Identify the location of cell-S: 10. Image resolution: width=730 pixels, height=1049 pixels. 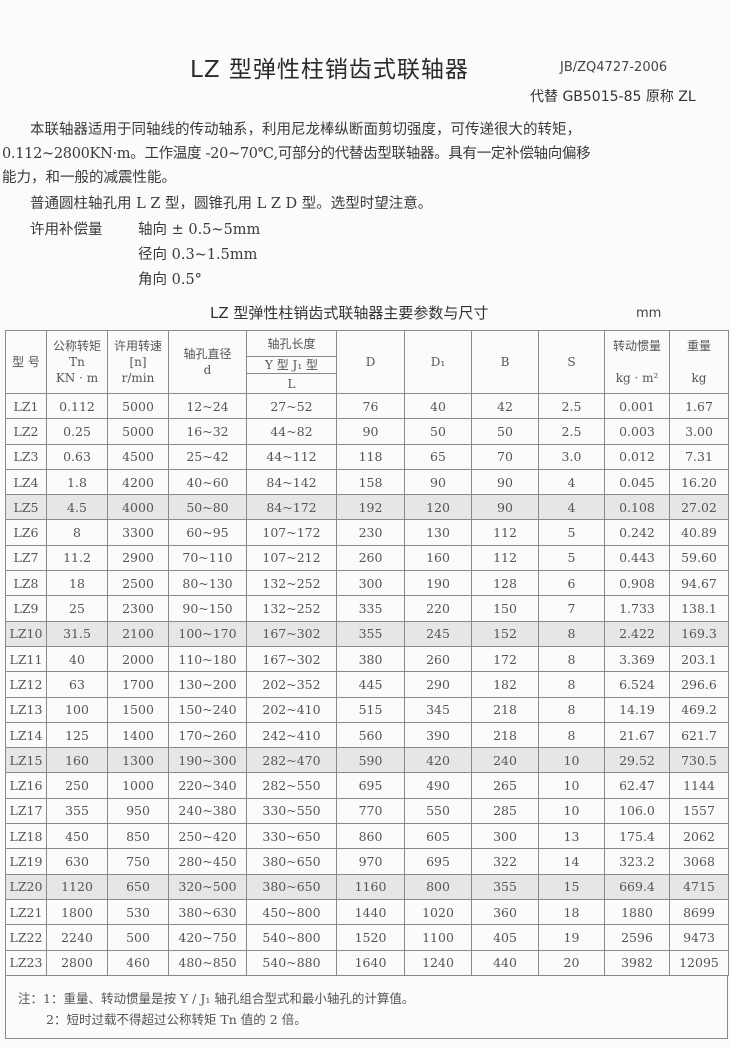
(571, 785).